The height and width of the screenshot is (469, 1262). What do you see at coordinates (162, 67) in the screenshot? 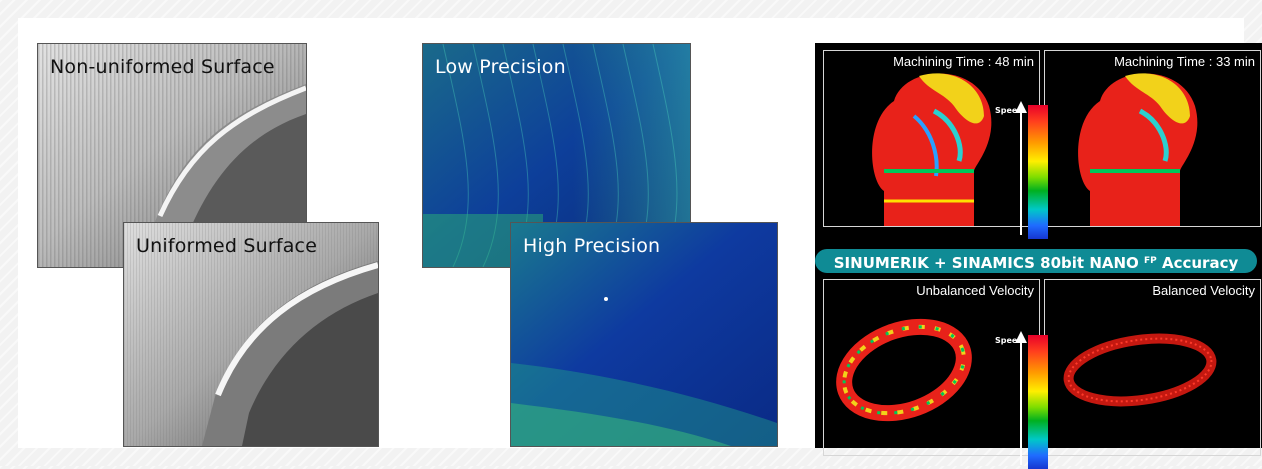
I see `non-uniformed-surface-label: Non-uniformed Surface` at bounding box center [162, 67].